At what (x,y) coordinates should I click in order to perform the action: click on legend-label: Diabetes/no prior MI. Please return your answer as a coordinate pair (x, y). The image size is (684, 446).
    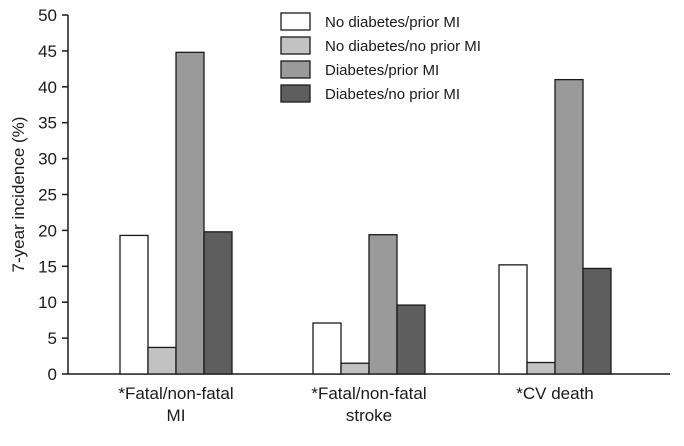
    Looking at the image, I should click on (392, 94).